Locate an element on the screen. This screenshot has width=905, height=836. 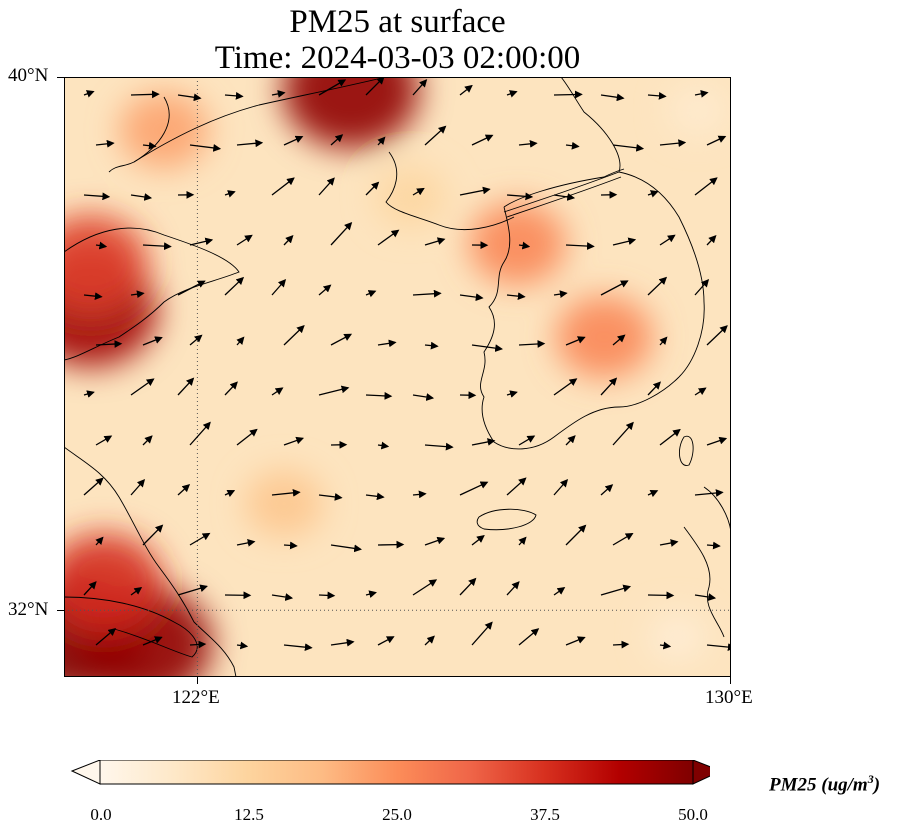
coastline-bohai-east is located at coordinates (450, 191).